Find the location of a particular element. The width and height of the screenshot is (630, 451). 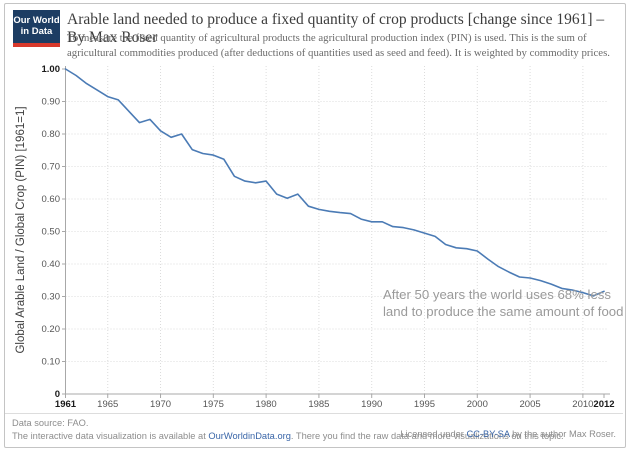

y-tick-label: 0.80 is located at coordinates (51, 134).